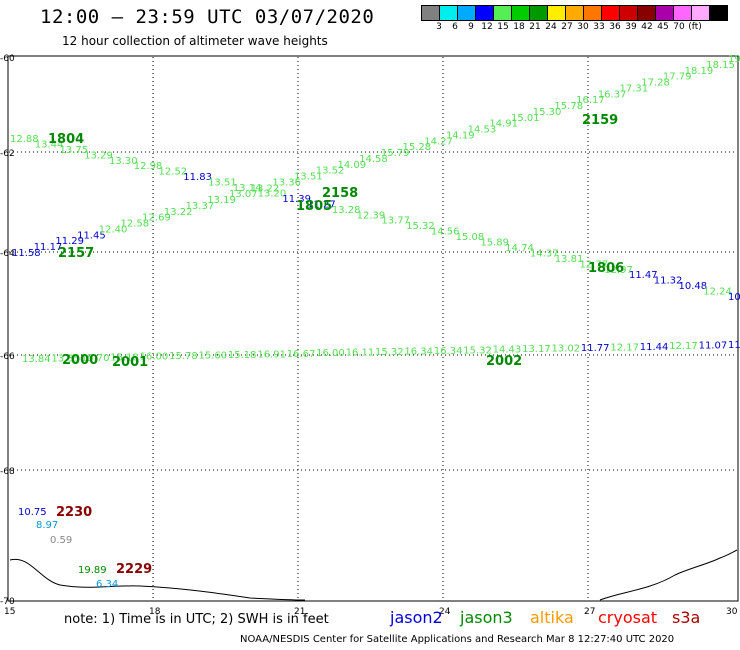  Describe the element at coordinates (299, 612) in the screenshot. I see `x-axis-label: 21` at that location.